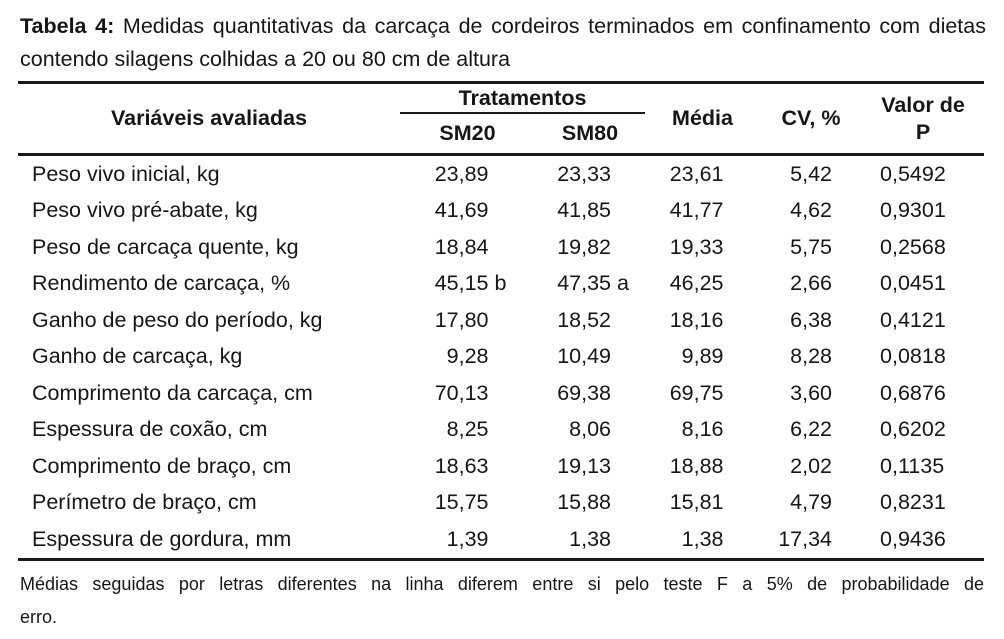 This screenshot has height=639, width=1004. I want to click on value-cell: 9,28, so click(467, 356).